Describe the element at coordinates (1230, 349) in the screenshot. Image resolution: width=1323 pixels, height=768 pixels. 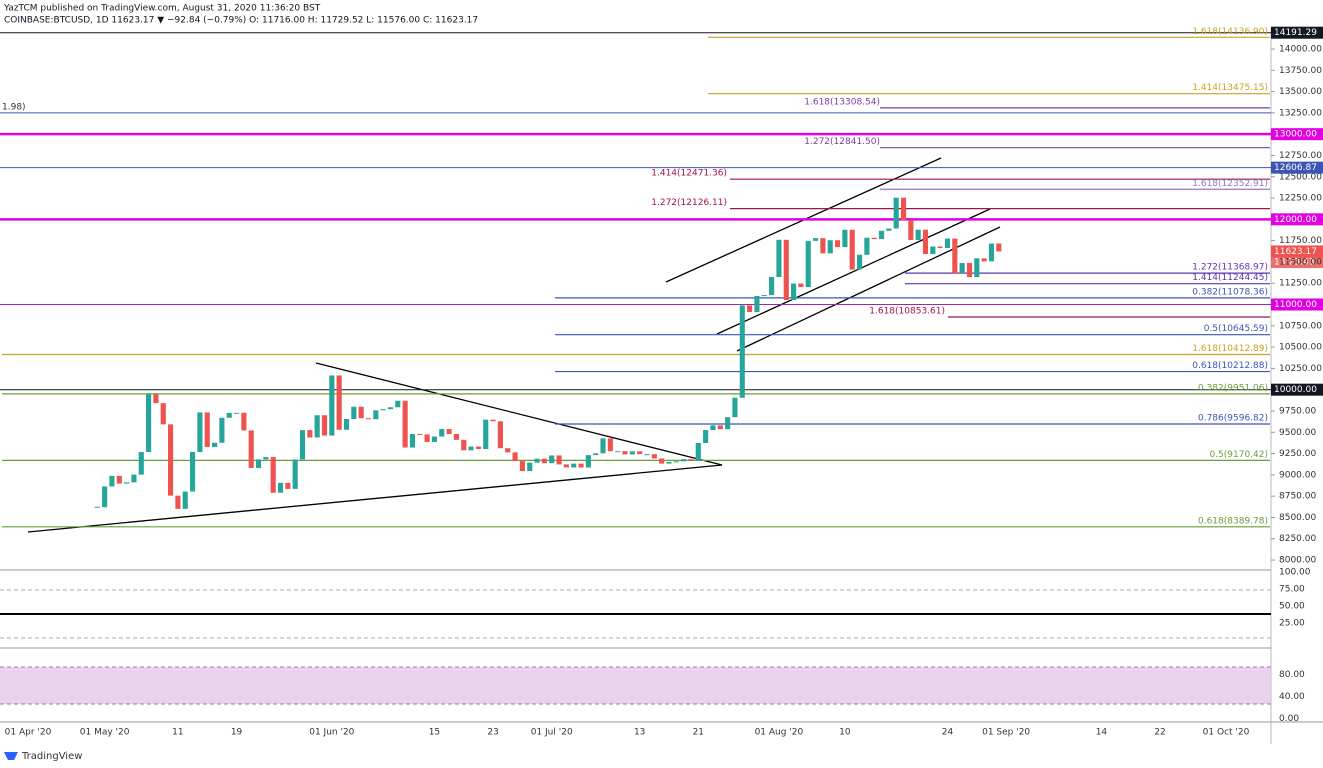
I see `fib-label: 1.618(10412.89)` at that location.